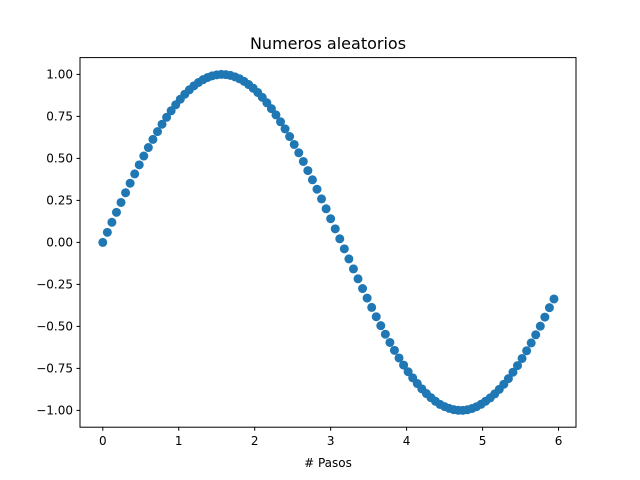  Describe the element at coordinates (331, 441) in the screenshot. I see `x-tick-label: 3` at that location.